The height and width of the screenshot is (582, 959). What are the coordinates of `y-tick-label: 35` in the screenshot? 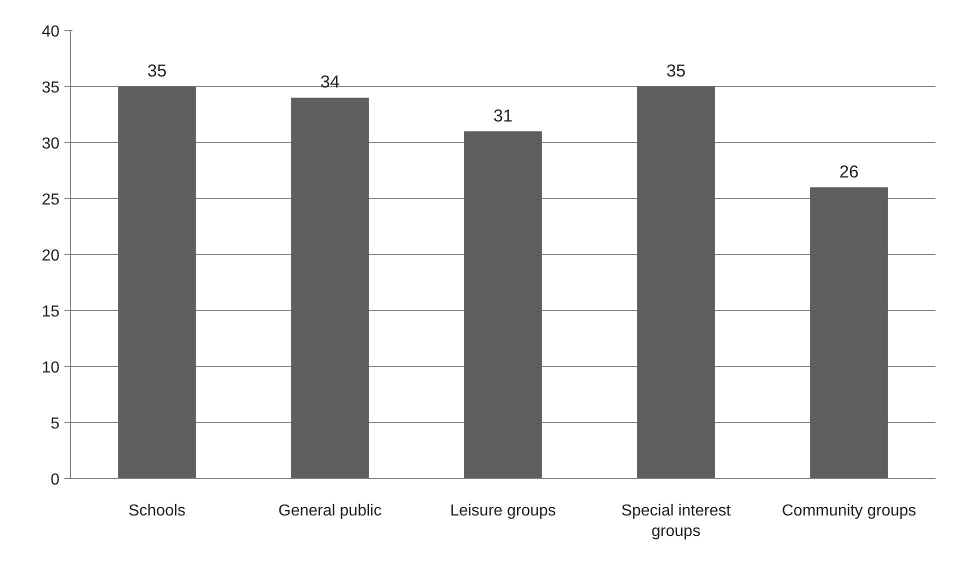 It's located at (51, 88).